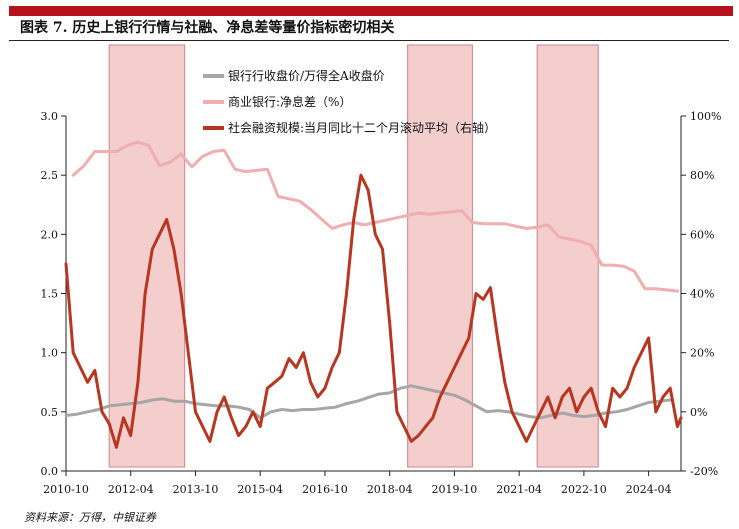  Describe the element at coordinates (325, 489) in the screenshot. I see `x-tick-label: 2016-10` at that location.